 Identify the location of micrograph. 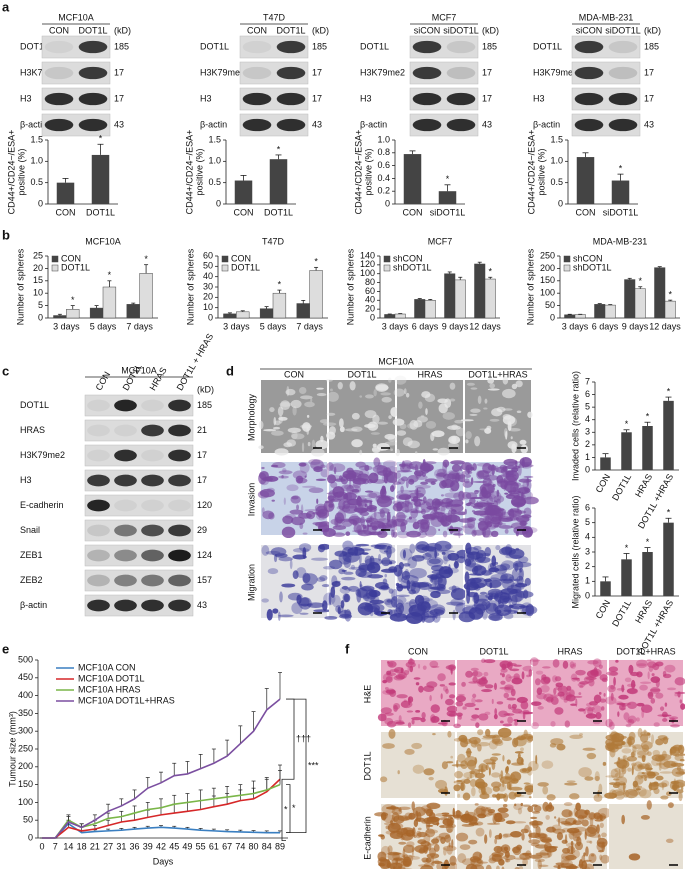
(646, 836).